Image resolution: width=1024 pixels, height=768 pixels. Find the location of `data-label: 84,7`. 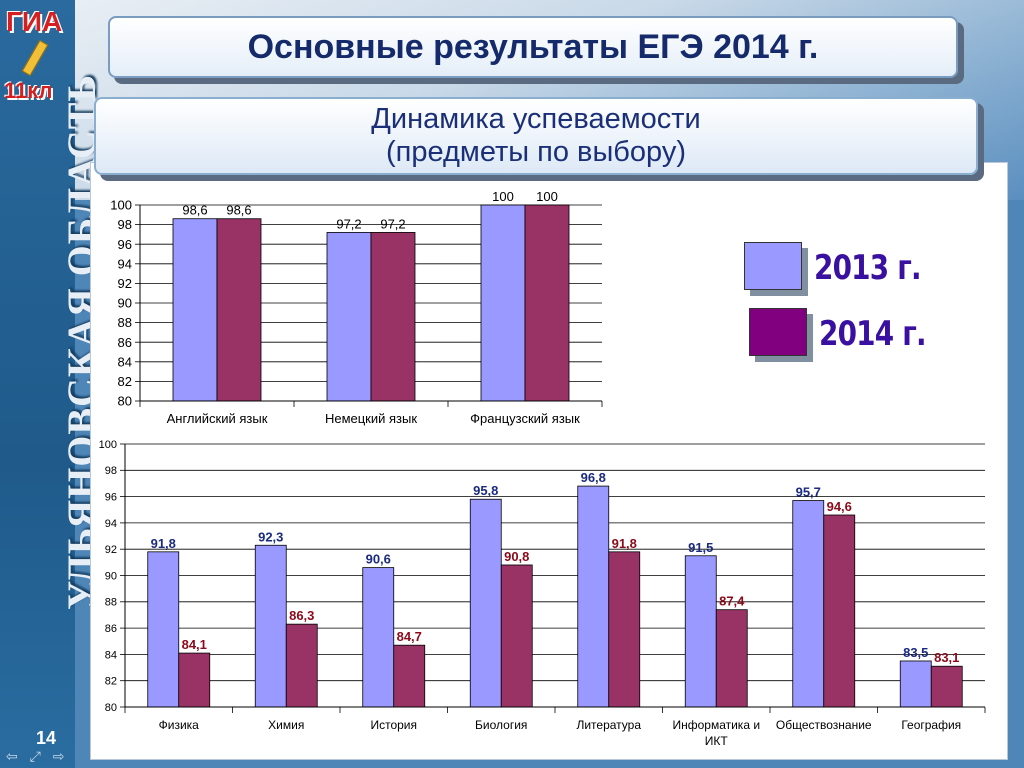

data-label: 84,7 is located at coordinates (409, 636).